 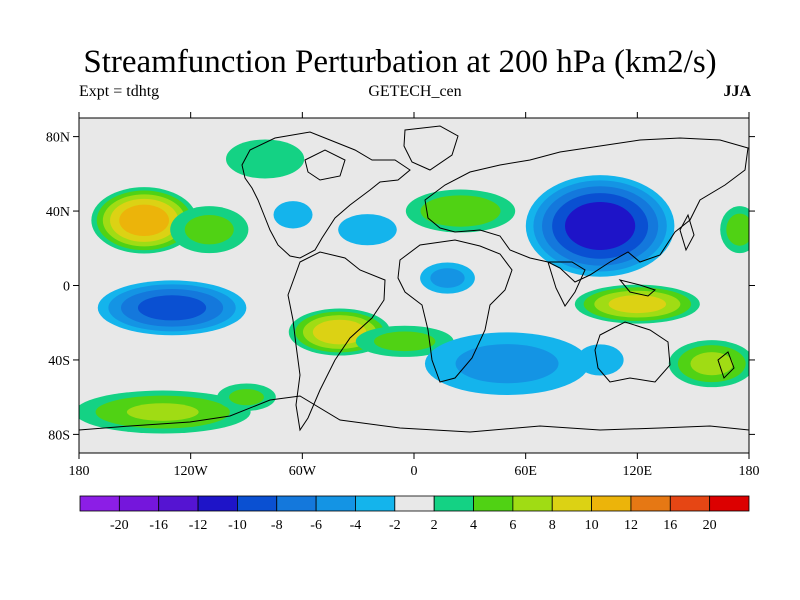 What do you see at coordinates (592, 525) in the screenshot?
I see `colorbar-label: 10` at bounding box center [592, 525].